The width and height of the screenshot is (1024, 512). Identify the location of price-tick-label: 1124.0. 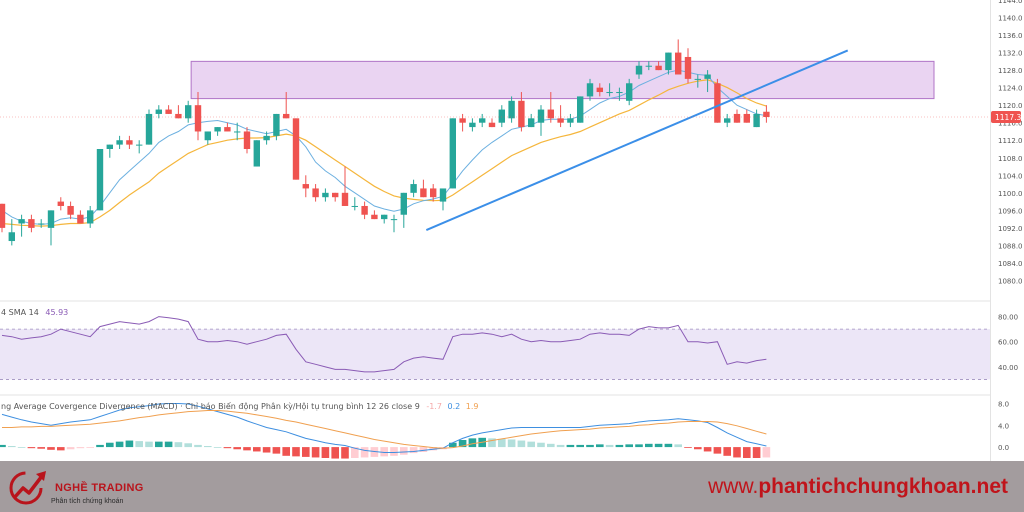
(1010, 89).